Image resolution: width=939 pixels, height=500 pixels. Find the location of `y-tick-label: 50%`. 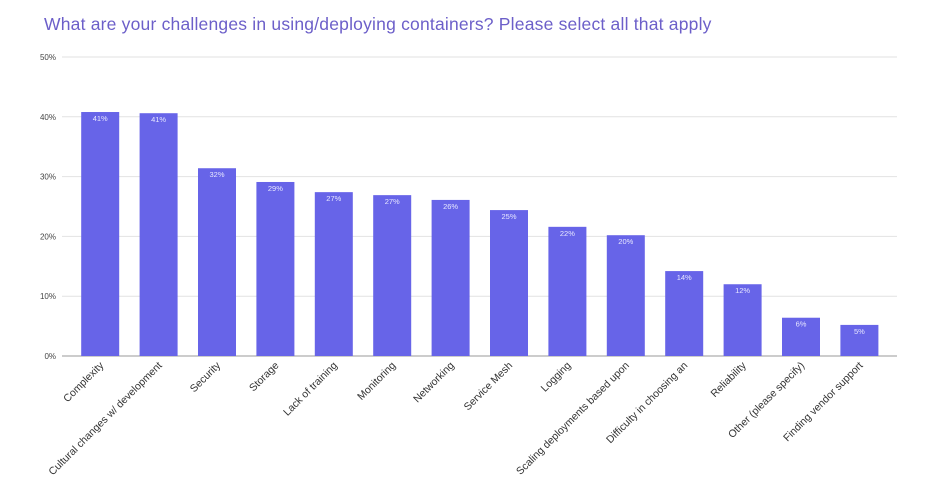

y-tick-label: 50% is located at coordinates (48, 57).